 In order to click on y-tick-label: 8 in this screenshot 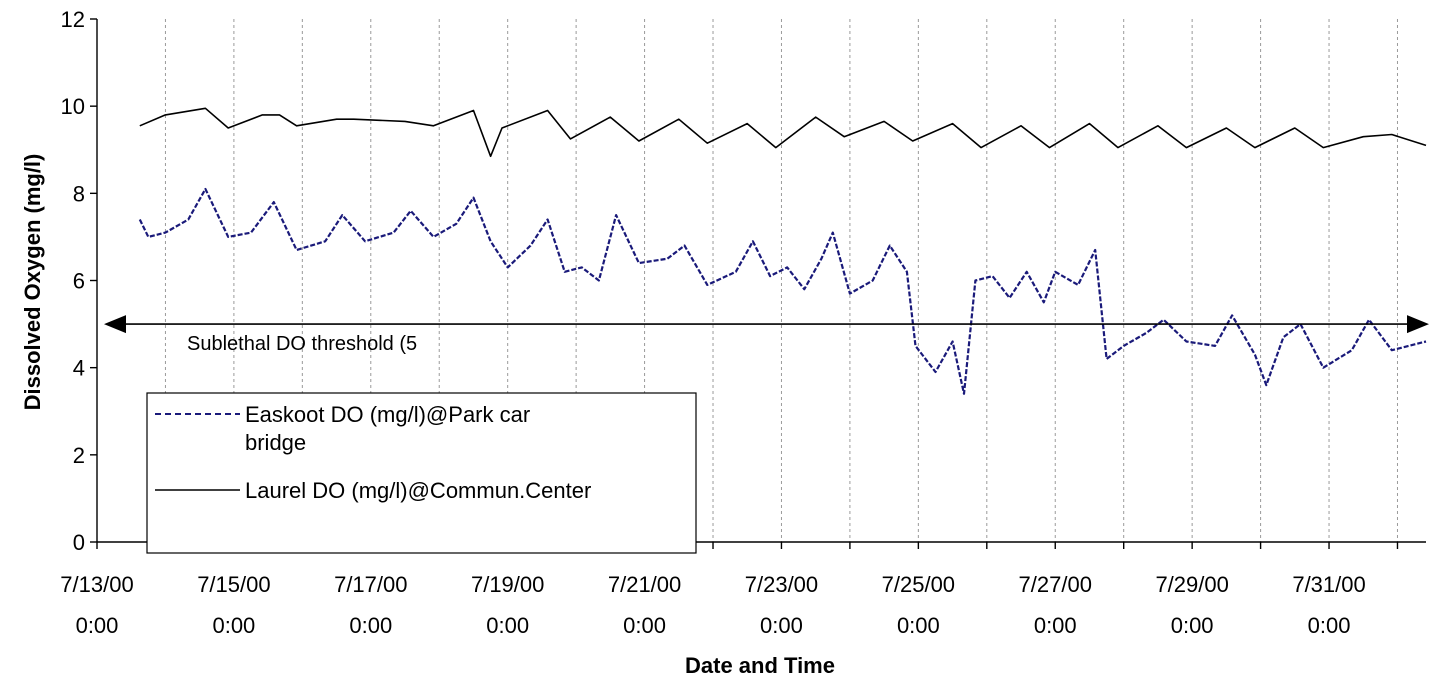, I will do `click(79, 193)`.